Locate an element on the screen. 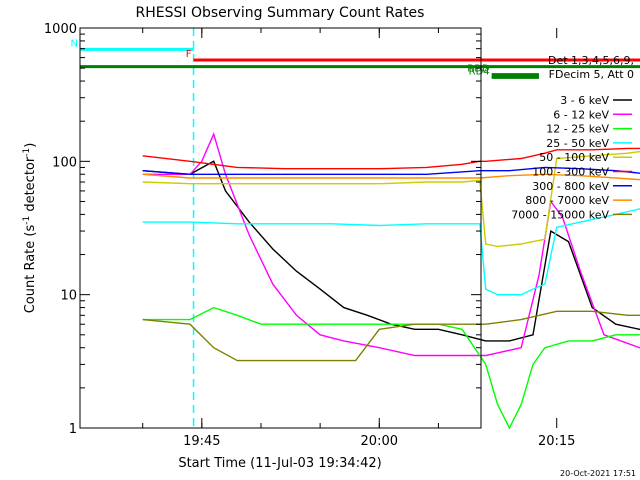 This screenshot has width=640, height=480. y-axis-label: Count Rate (s-1 detector-1) is located at coordinates (30, 228).